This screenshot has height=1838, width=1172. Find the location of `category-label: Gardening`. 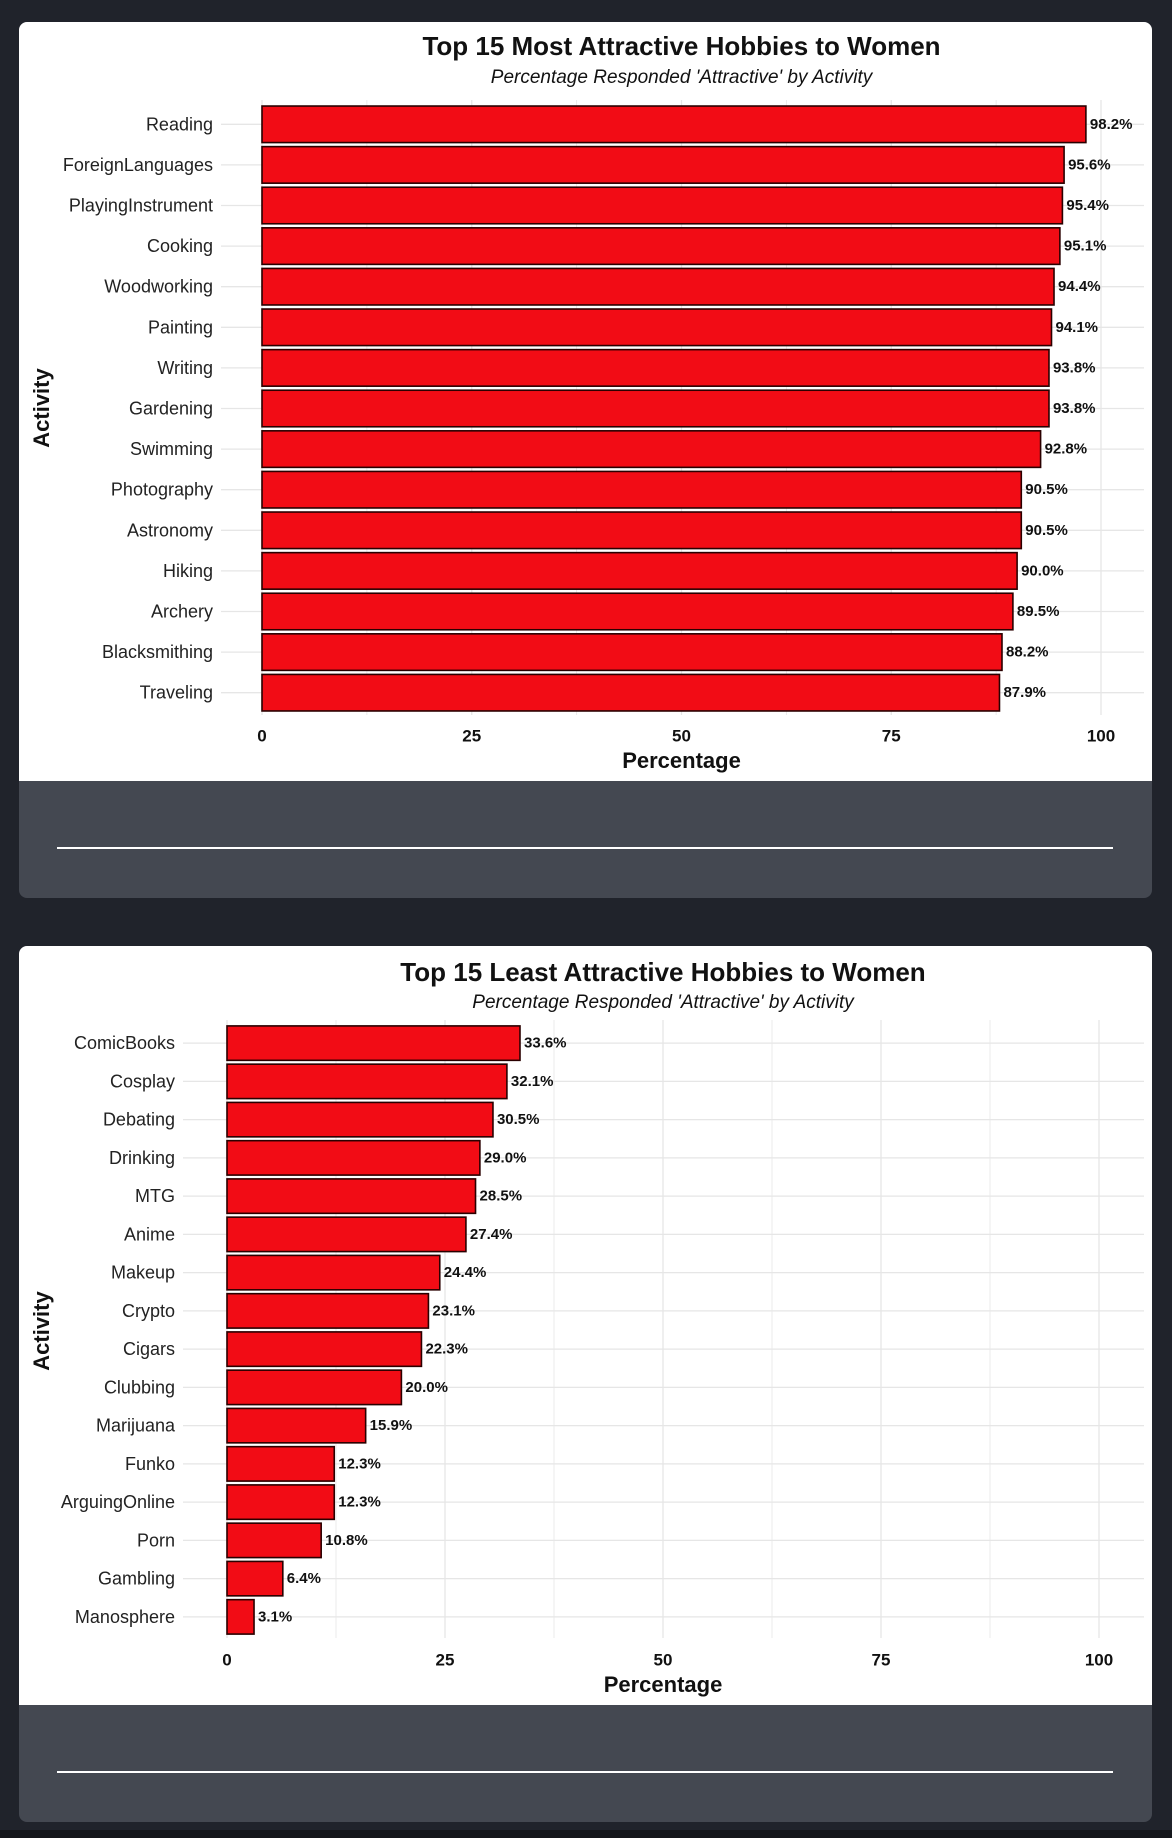

category-label: Gardening is located at coordinates (171, 409).